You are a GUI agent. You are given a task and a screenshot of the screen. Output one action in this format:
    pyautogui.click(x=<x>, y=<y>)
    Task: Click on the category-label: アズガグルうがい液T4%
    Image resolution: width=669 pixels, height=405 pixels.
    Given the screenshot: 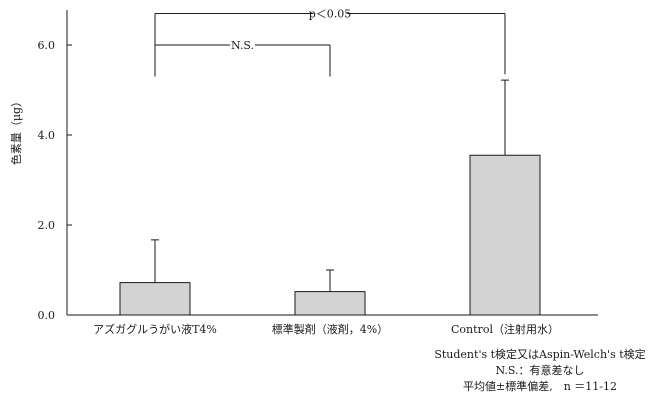 What is the action you would take?
    pyautogui.click(x=155, y=329)
    